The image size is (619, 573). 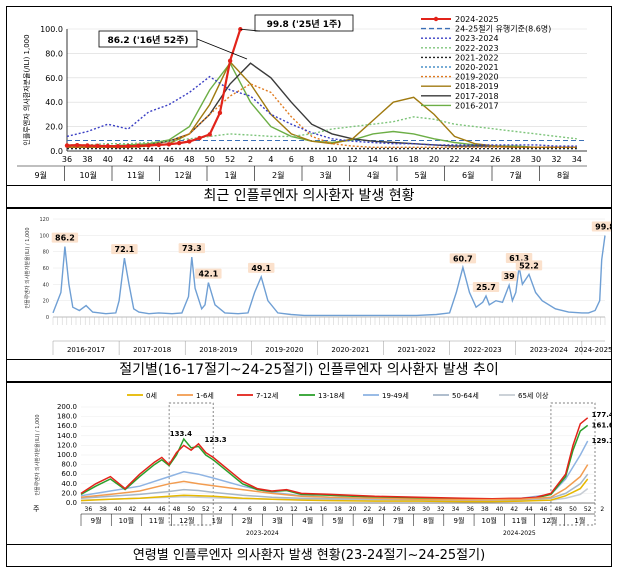 I want to click on chart3-xtick-label: 52, so click(x=206, y=509).